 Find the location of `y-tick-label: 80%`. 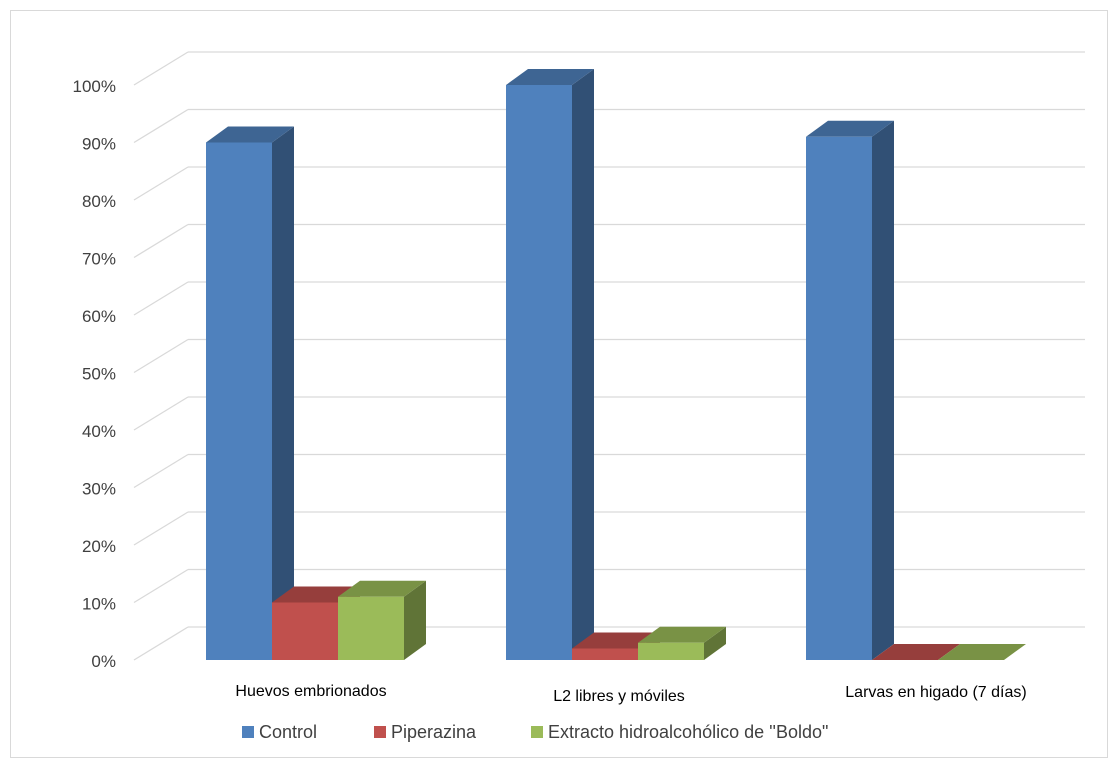

y-tick-label: 80% is located at coordinates (99, 201).